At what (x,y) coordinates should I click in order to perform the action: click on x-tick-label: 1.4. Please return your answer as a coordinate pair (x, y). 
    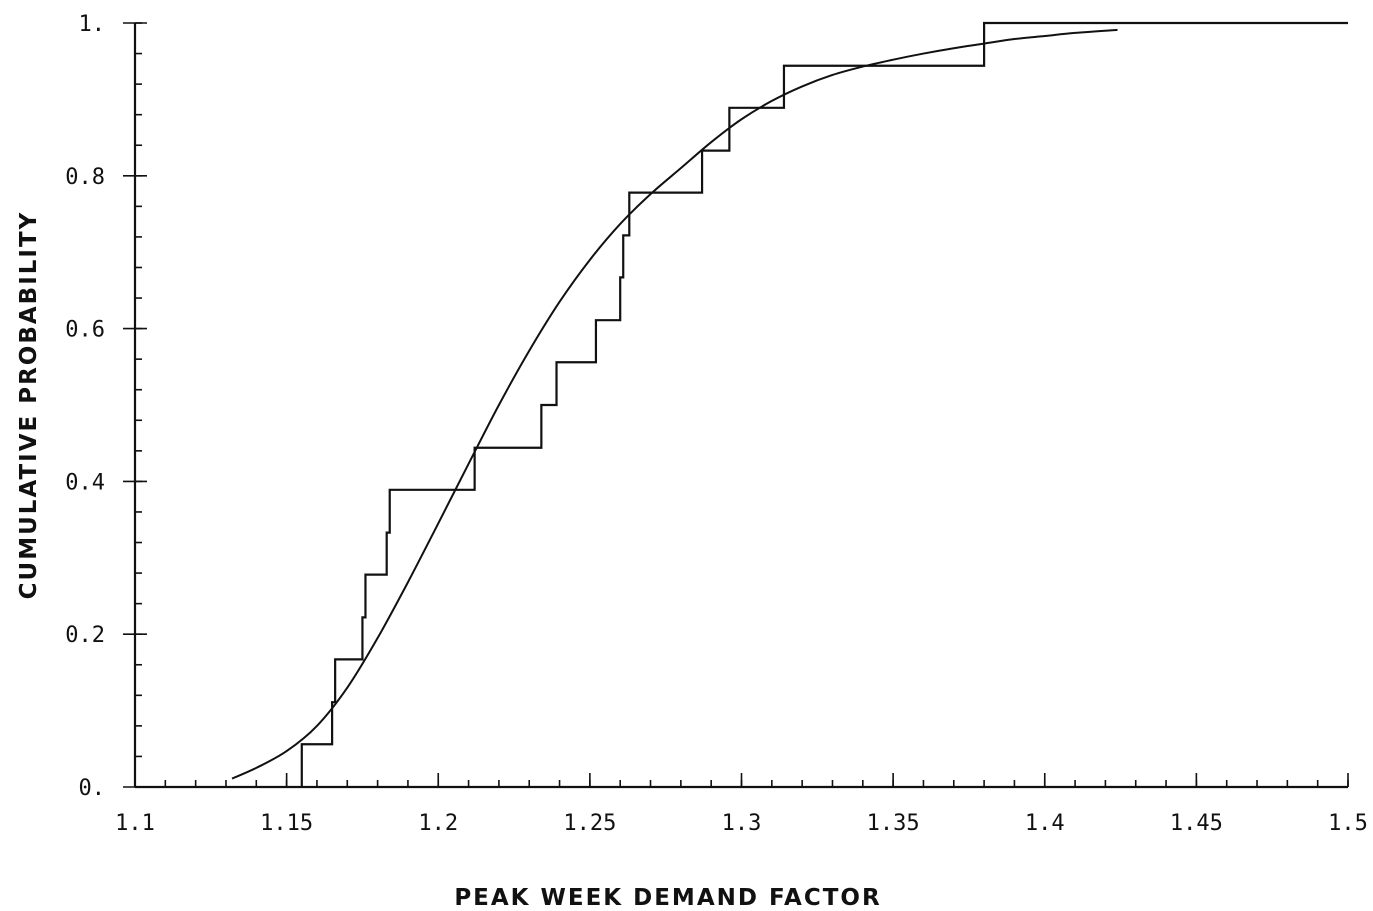
    Looking at the image, I should click on (1045, 823).